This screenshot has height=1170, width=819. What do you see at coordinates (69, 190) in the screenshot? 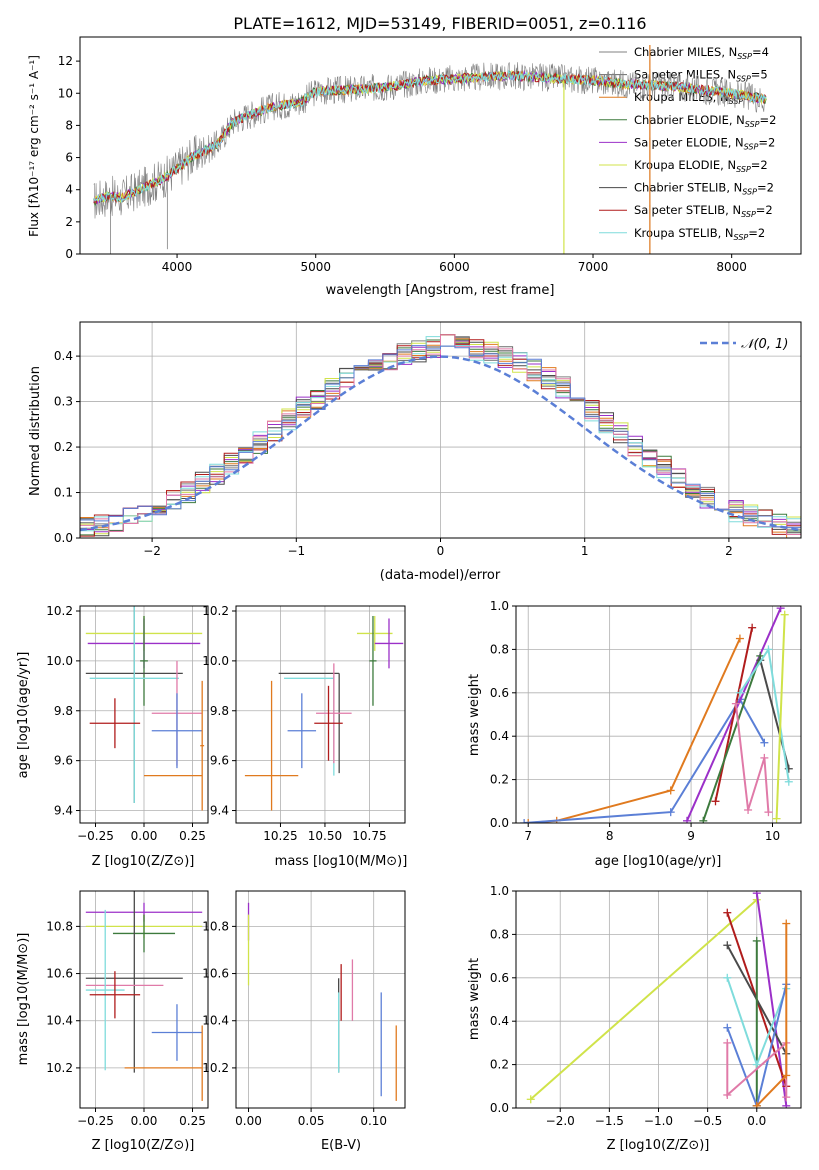
I see `y-tick-label: 4` at bounding box center [69, 190].